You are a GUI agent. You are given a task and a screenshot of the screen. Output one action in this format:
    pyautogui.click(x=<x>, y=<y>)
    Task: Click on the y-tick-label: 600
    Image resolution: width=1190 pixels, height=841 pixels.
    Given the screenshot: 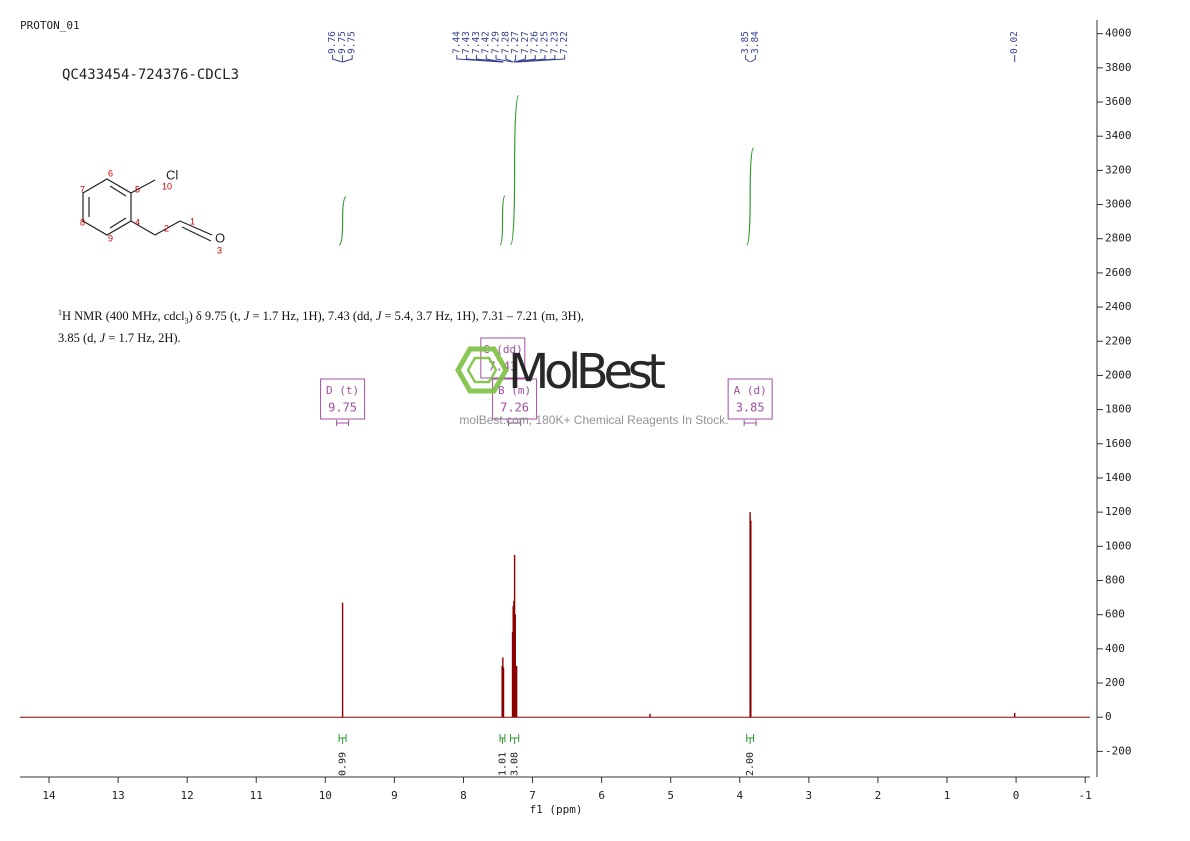 What is the action you would take?
    pyautogui.click(x=1115, y=614)
    